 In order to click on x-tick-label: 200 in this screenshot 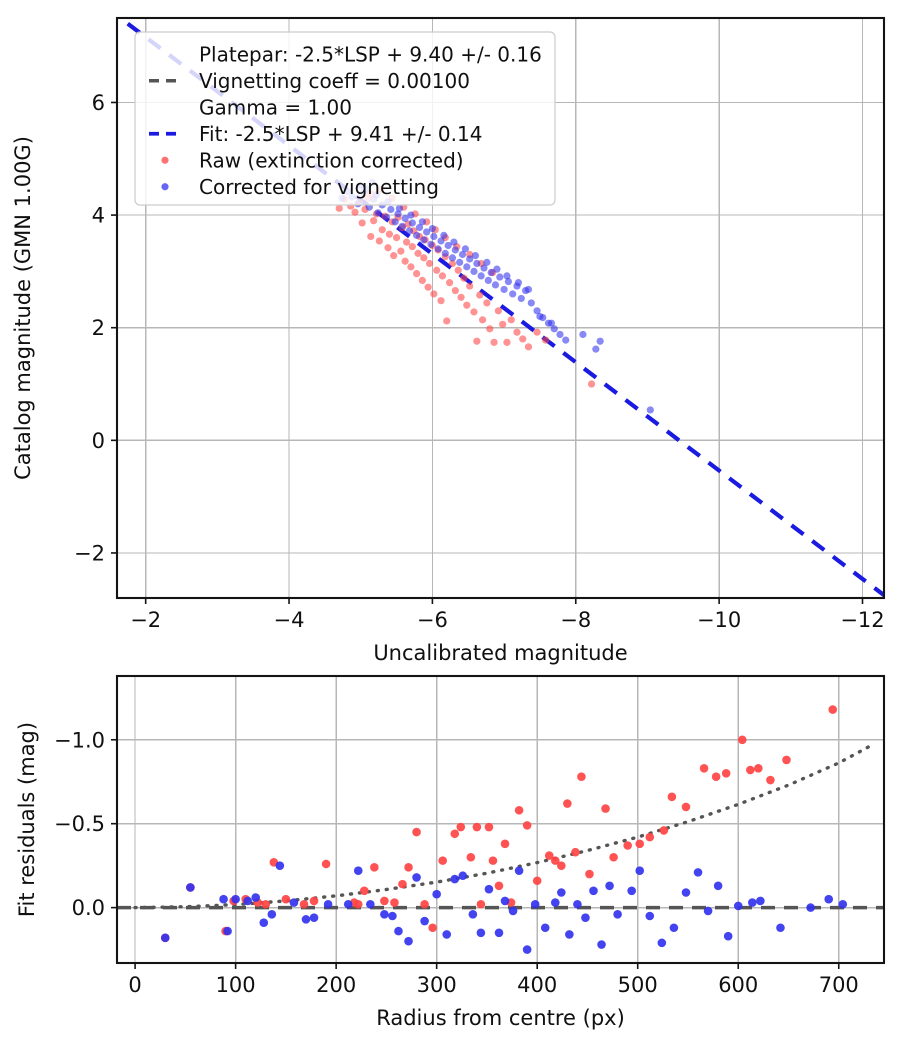, I will do `click(336, 985)`.